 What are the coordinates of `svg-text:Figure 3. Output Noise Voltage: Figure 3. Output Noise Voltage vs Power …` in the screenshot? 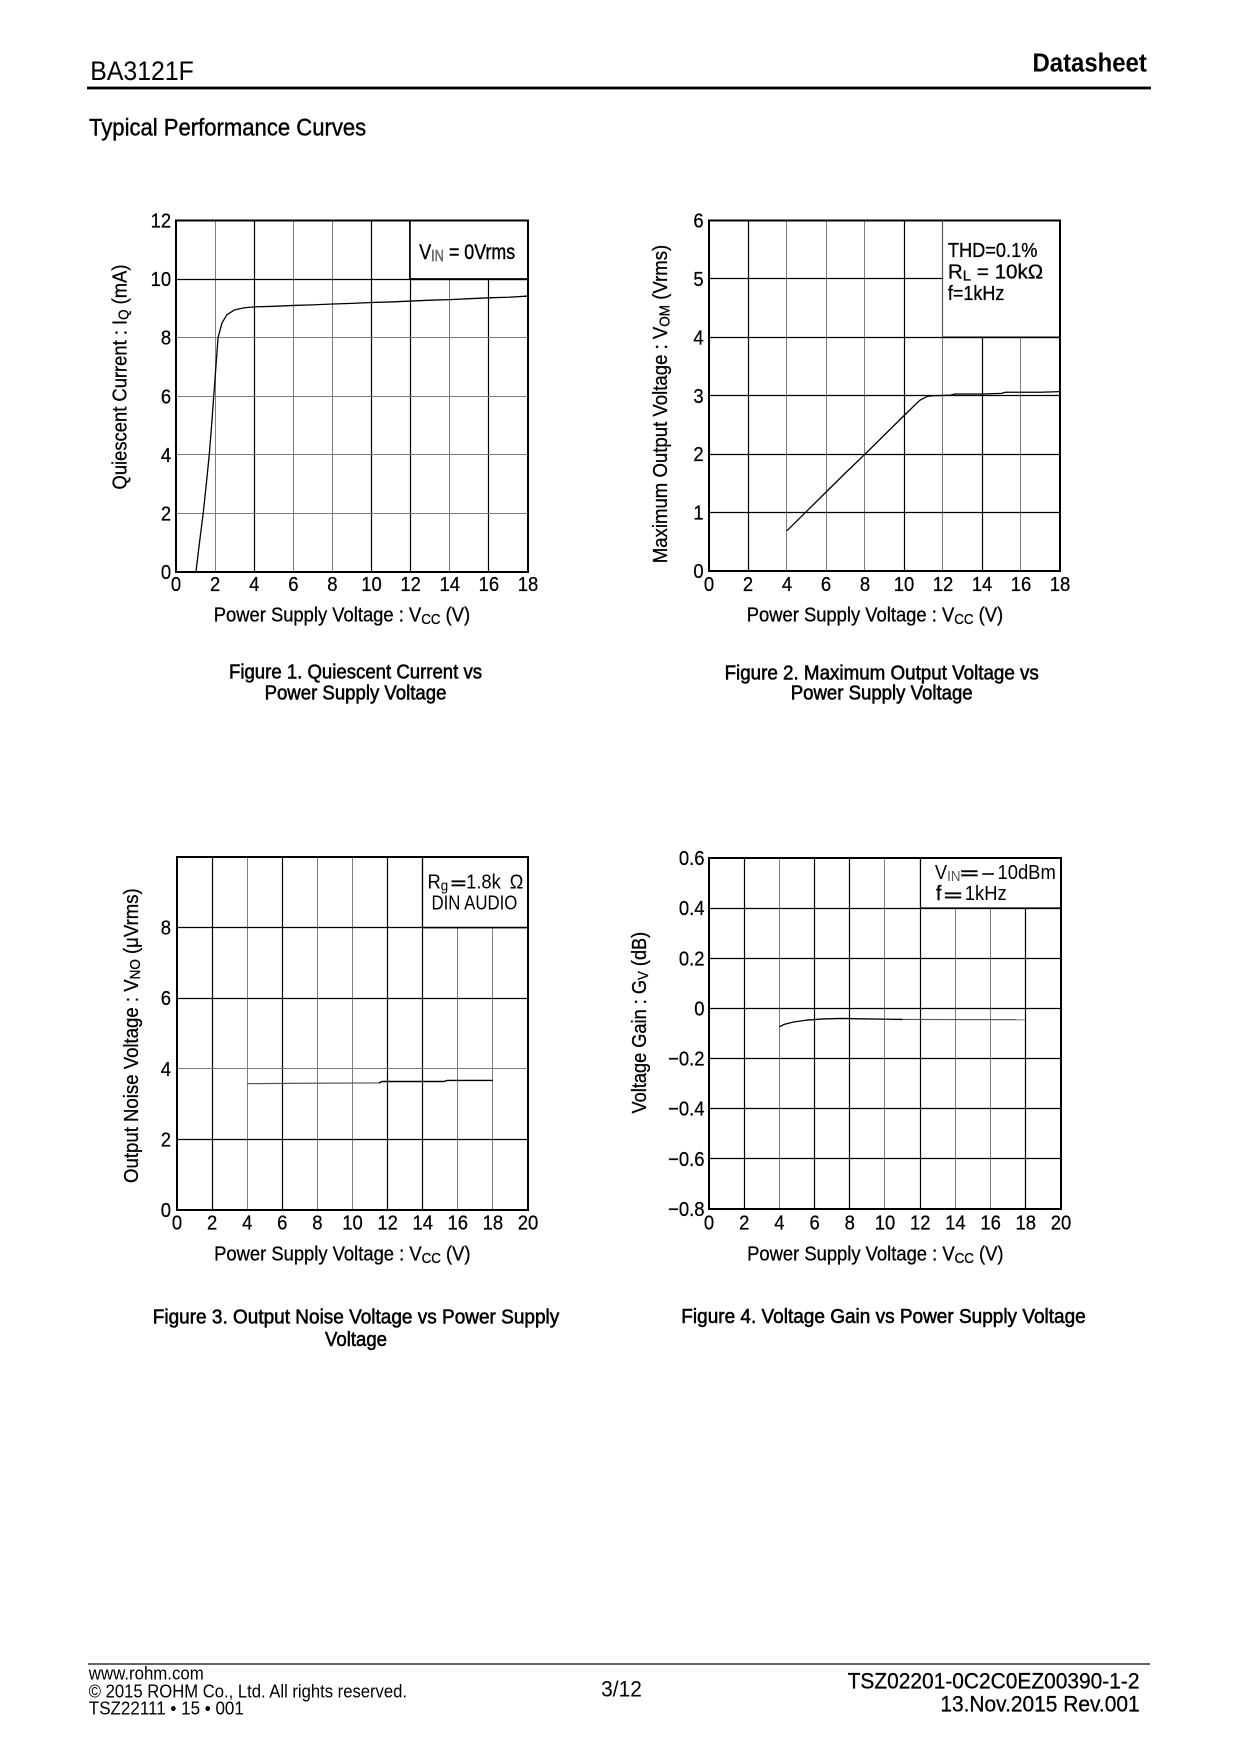 It's located at (356, 1317).